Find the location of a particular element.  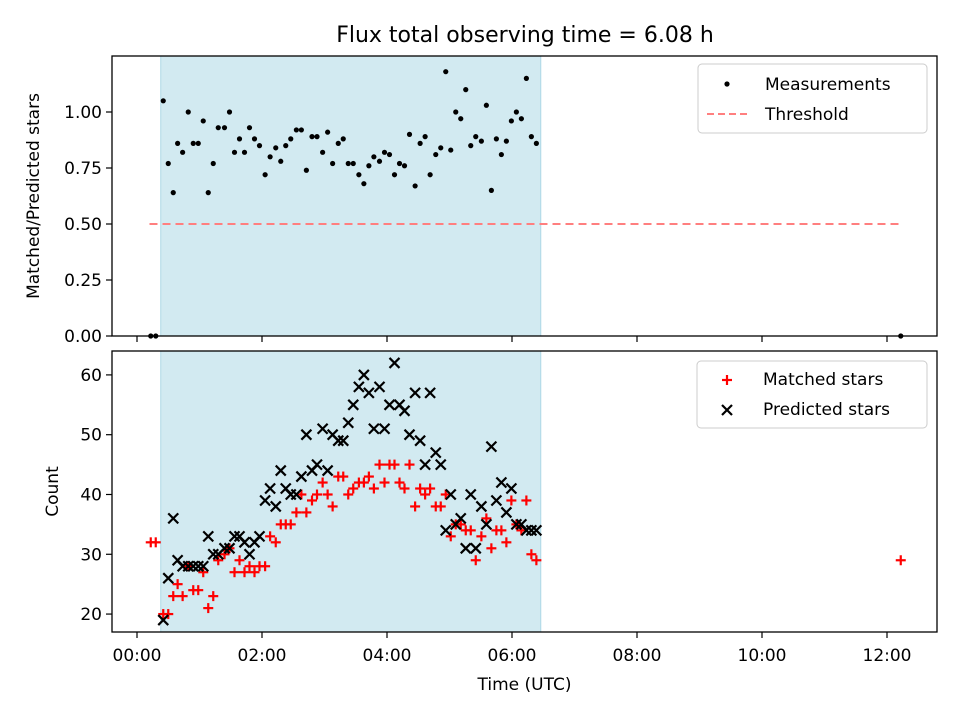

y-tick-label: 30 is located at coordinates (91, 555).